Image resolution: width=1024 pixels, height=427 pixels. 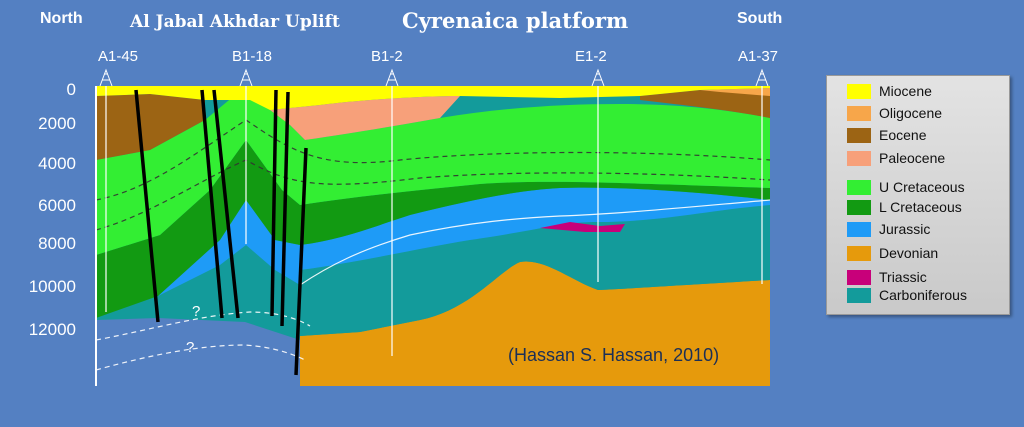 What do you see at coordinates (911, 113) in the screenshot?
I see `legend-label: Oligocene` at bounding box center [911, 113].